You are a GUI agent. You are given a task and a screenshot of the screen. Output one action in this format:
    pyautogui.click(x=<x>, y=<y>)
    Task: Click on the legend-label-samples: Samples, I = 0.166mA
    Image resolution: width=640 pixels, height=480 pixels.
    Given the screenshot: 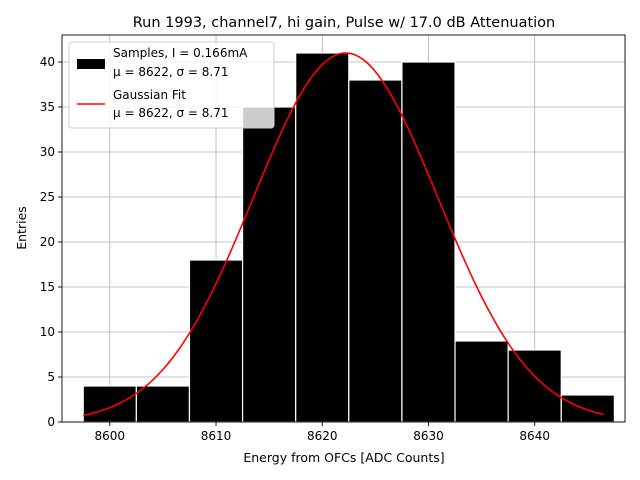 What is the action you would take?
    pyautogui.click(x=180, y=53)
    